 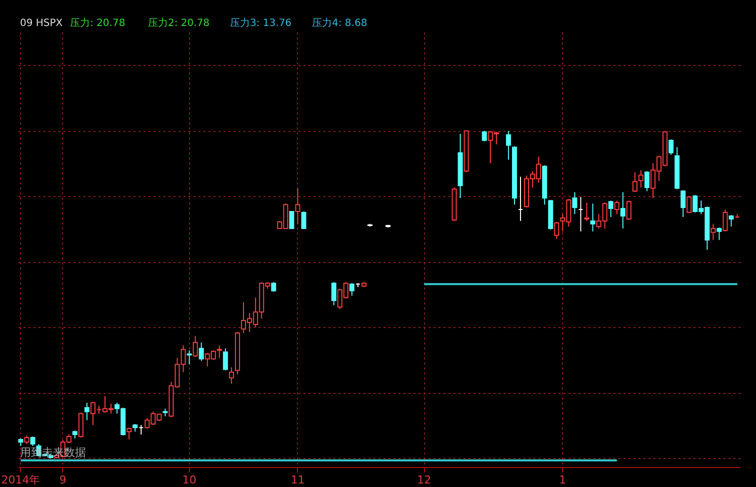 What do you see at coordinates (62, 480) in the screenshot?
I see `x-tick-label: 9` at bounding box center [62, 480].